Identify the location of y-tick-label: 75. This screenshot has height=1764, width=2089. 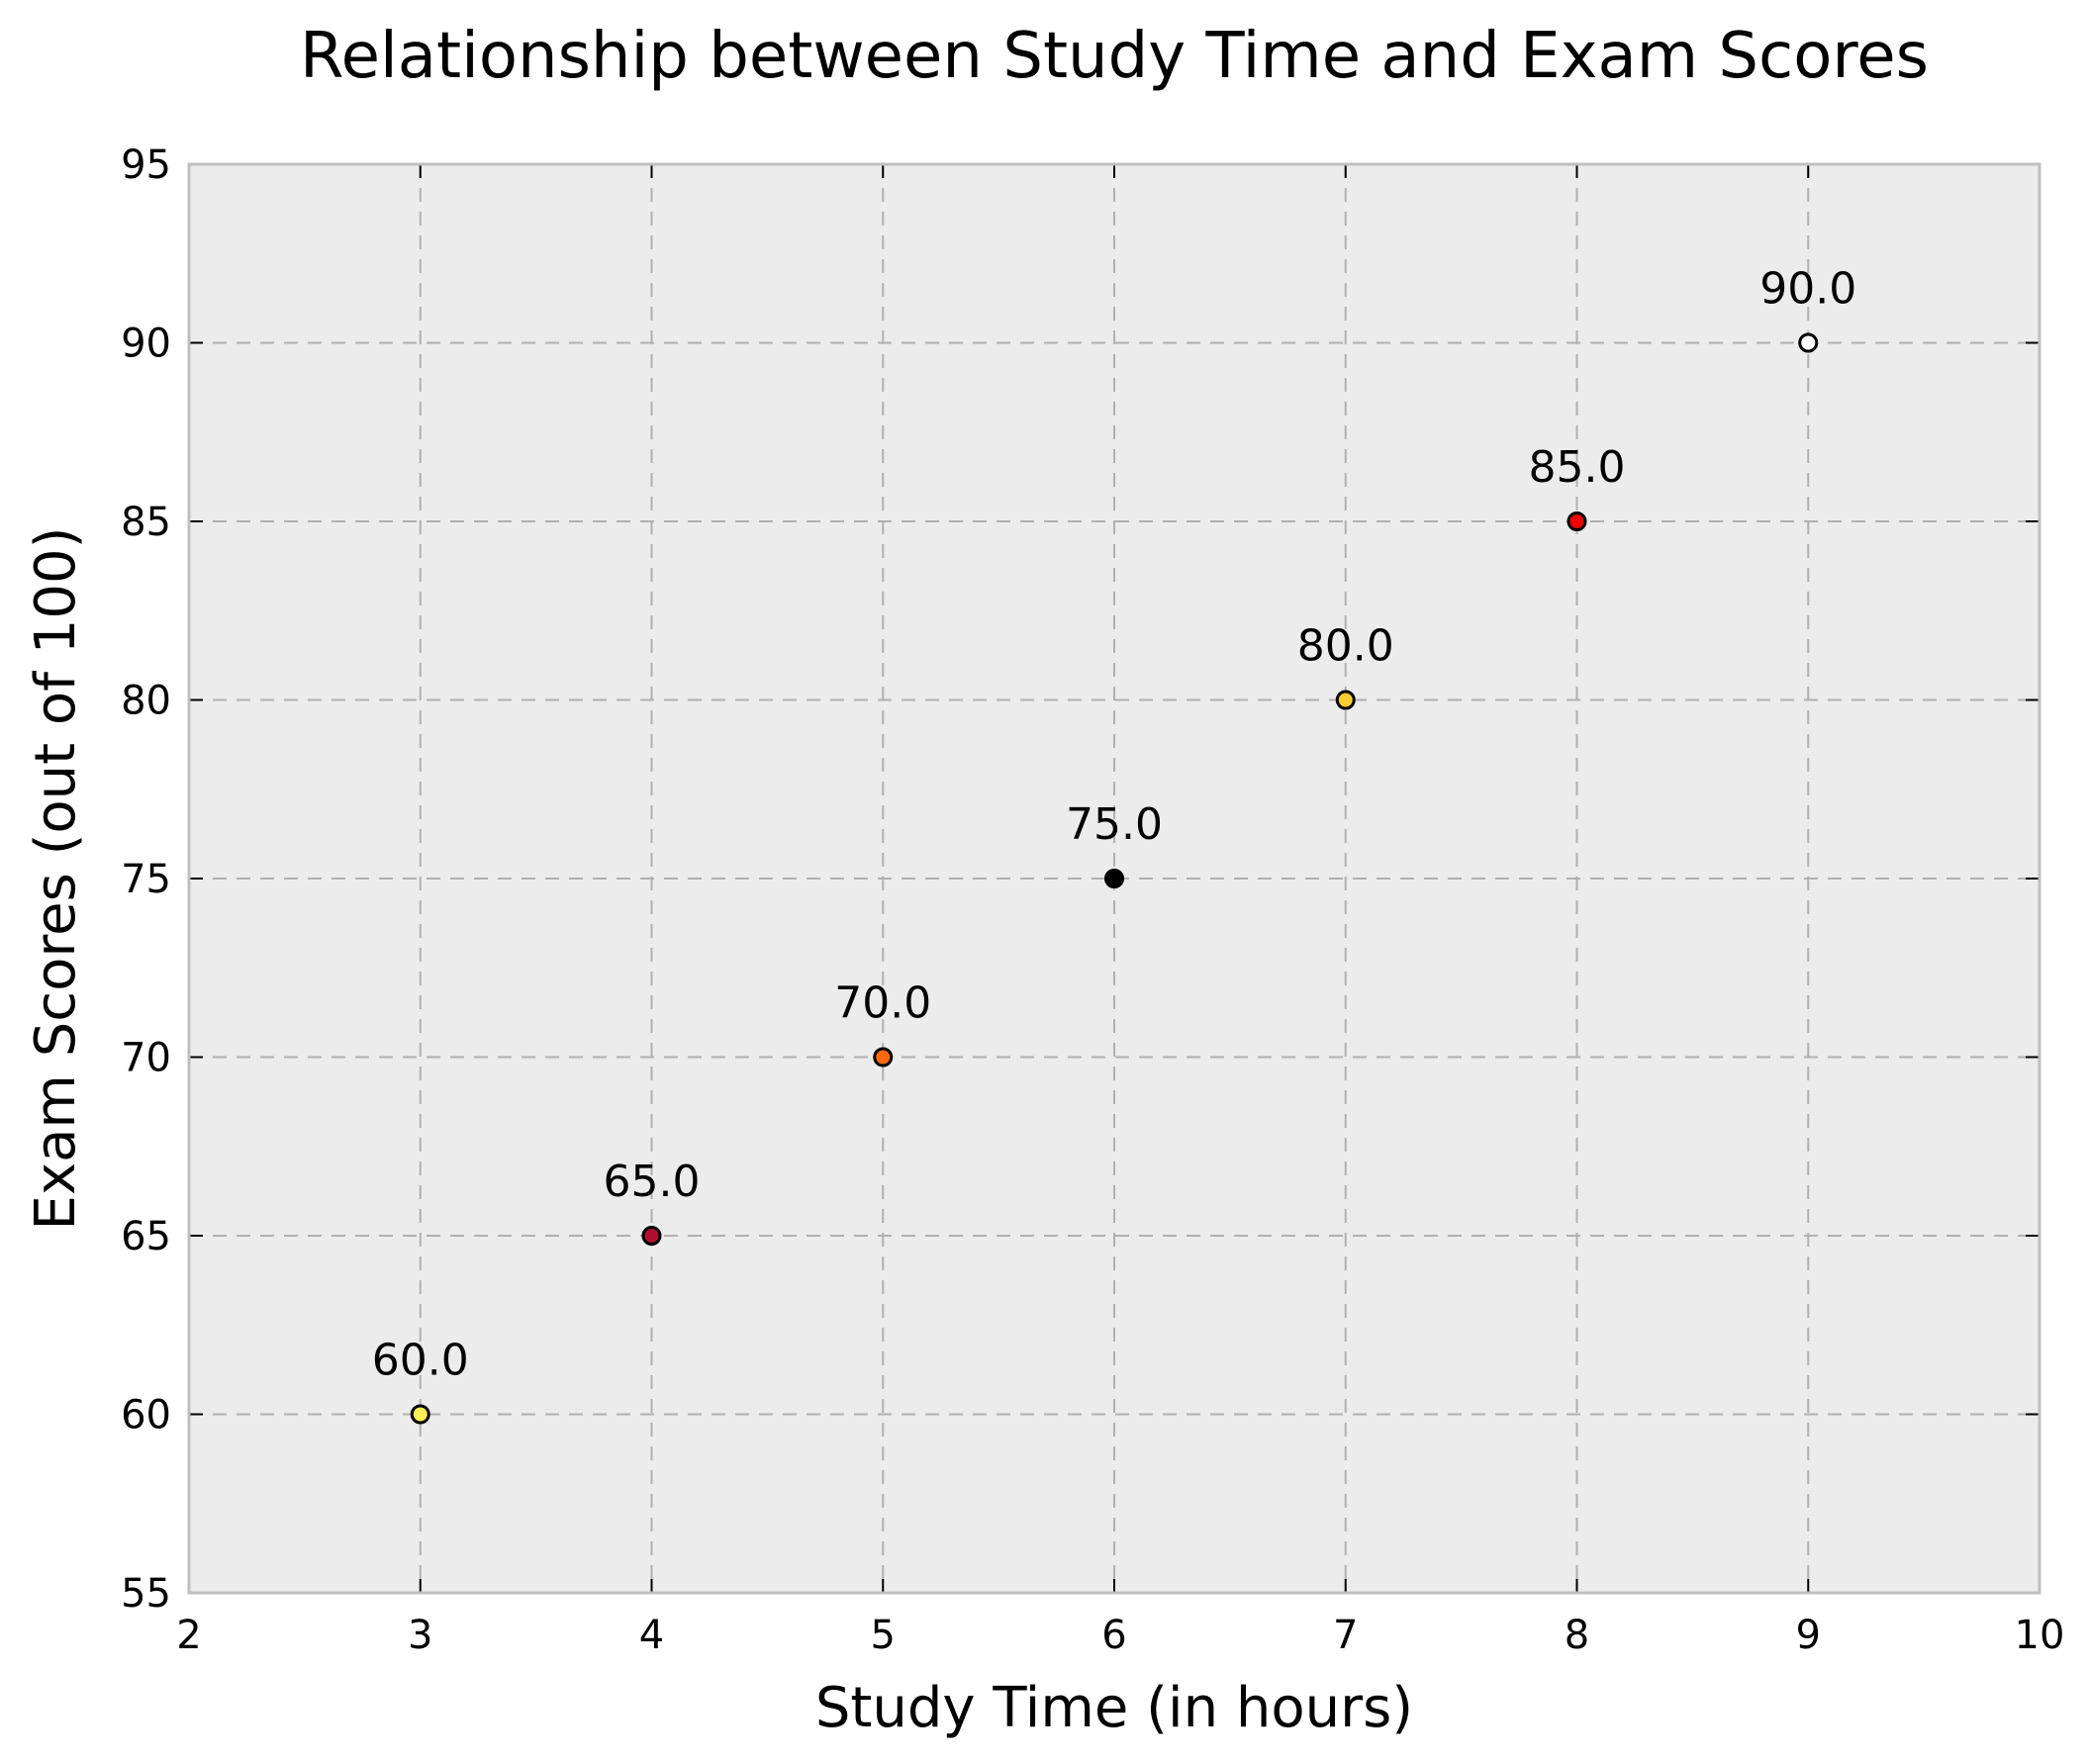
(146, 879).